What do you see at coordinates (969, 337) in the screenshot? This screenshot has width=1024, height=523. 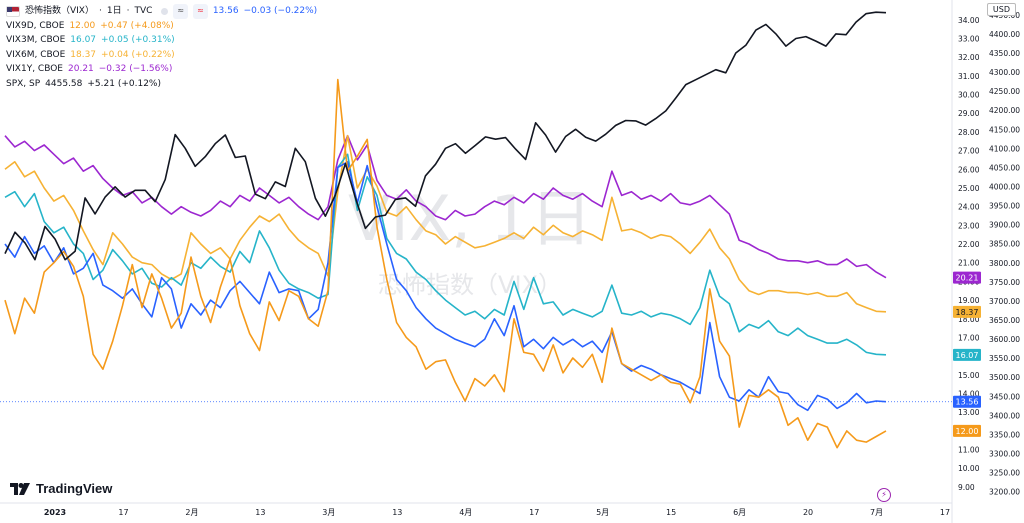 I see `left-axis-tick: 17.00` at bounding box center [969, 337].